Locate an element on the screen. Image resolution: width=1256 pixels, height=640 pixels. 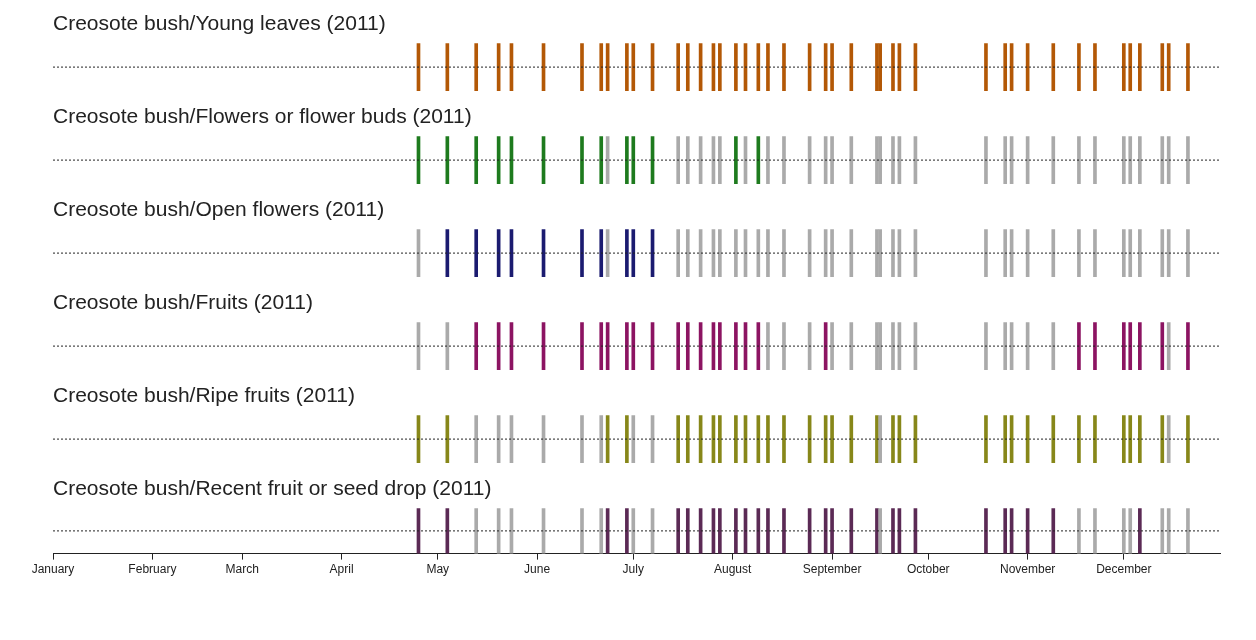
chart-title: Creosote bush/Open flowers (2011) is located at coordinates (219, 209).